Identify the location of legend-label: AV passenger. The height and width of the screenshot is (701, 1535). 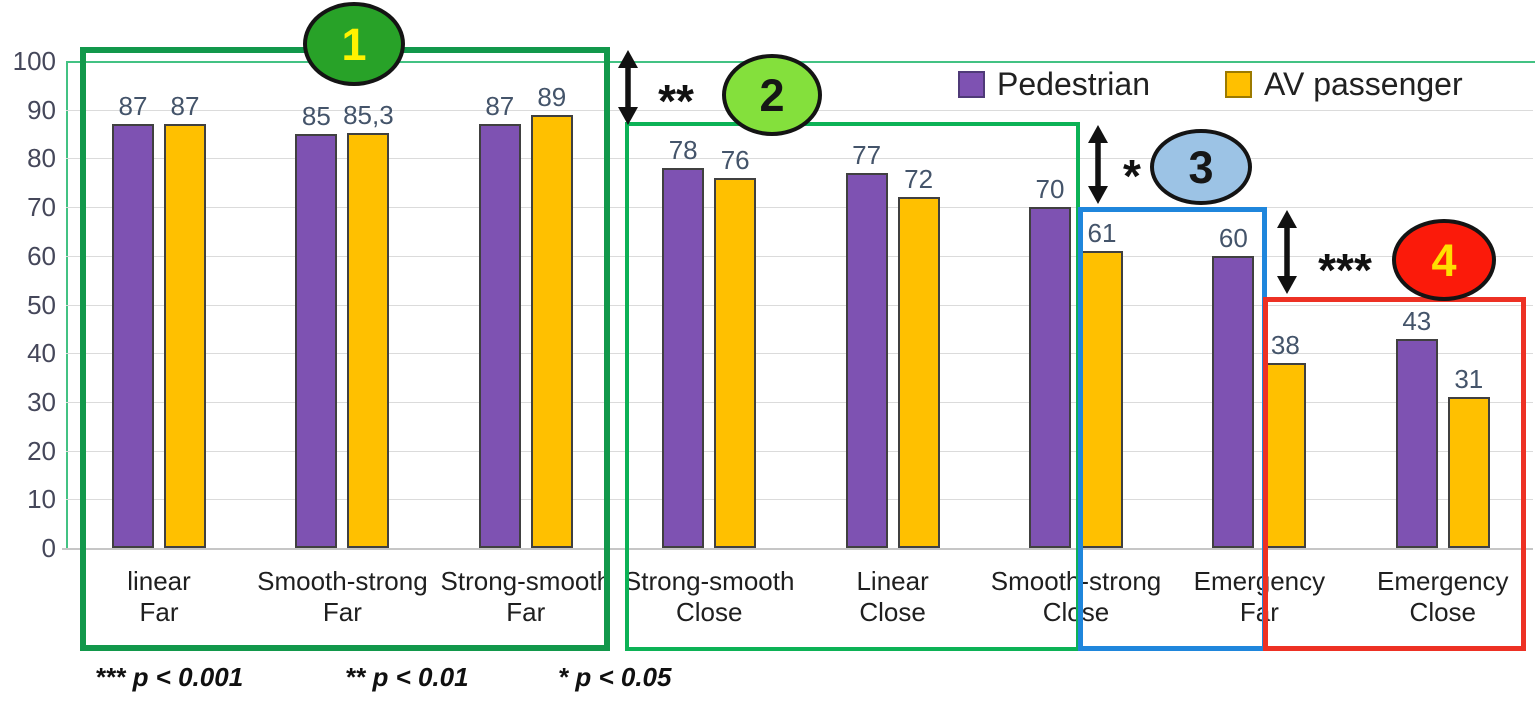
(1363, 84).